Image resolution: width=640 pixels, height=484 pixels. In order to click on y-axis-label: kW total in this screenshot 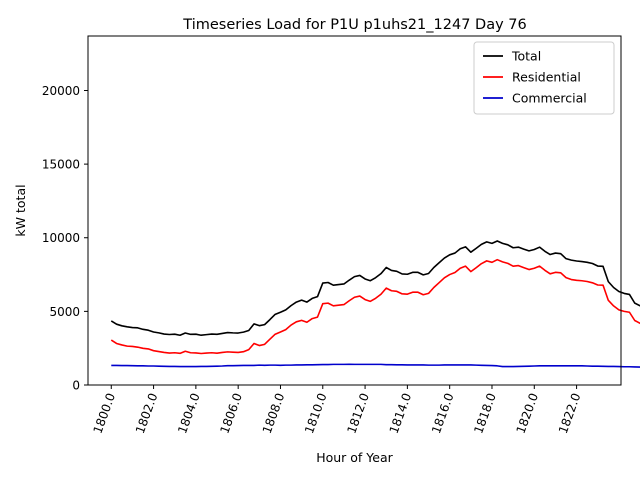, I will do `click(20, 210)`.